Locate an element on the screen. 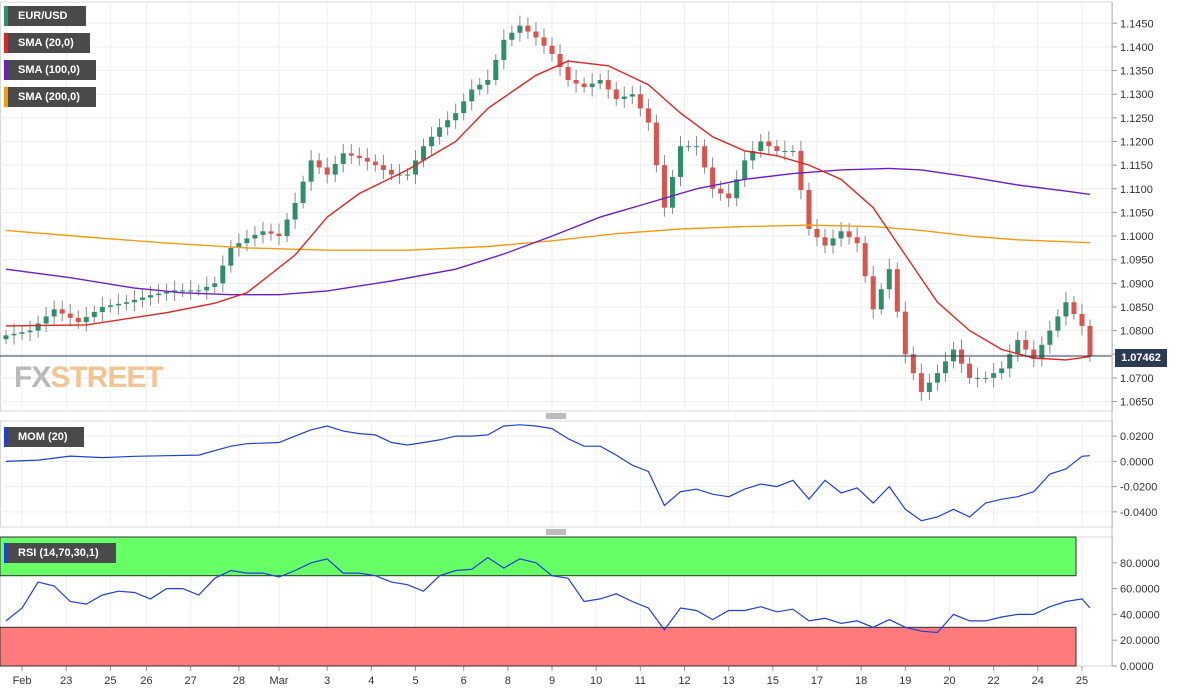 Image resolution: width=1184 pixels, height=692 pixels. legend-sma200: SMA (200,0) is located at coordinates (50, 97).